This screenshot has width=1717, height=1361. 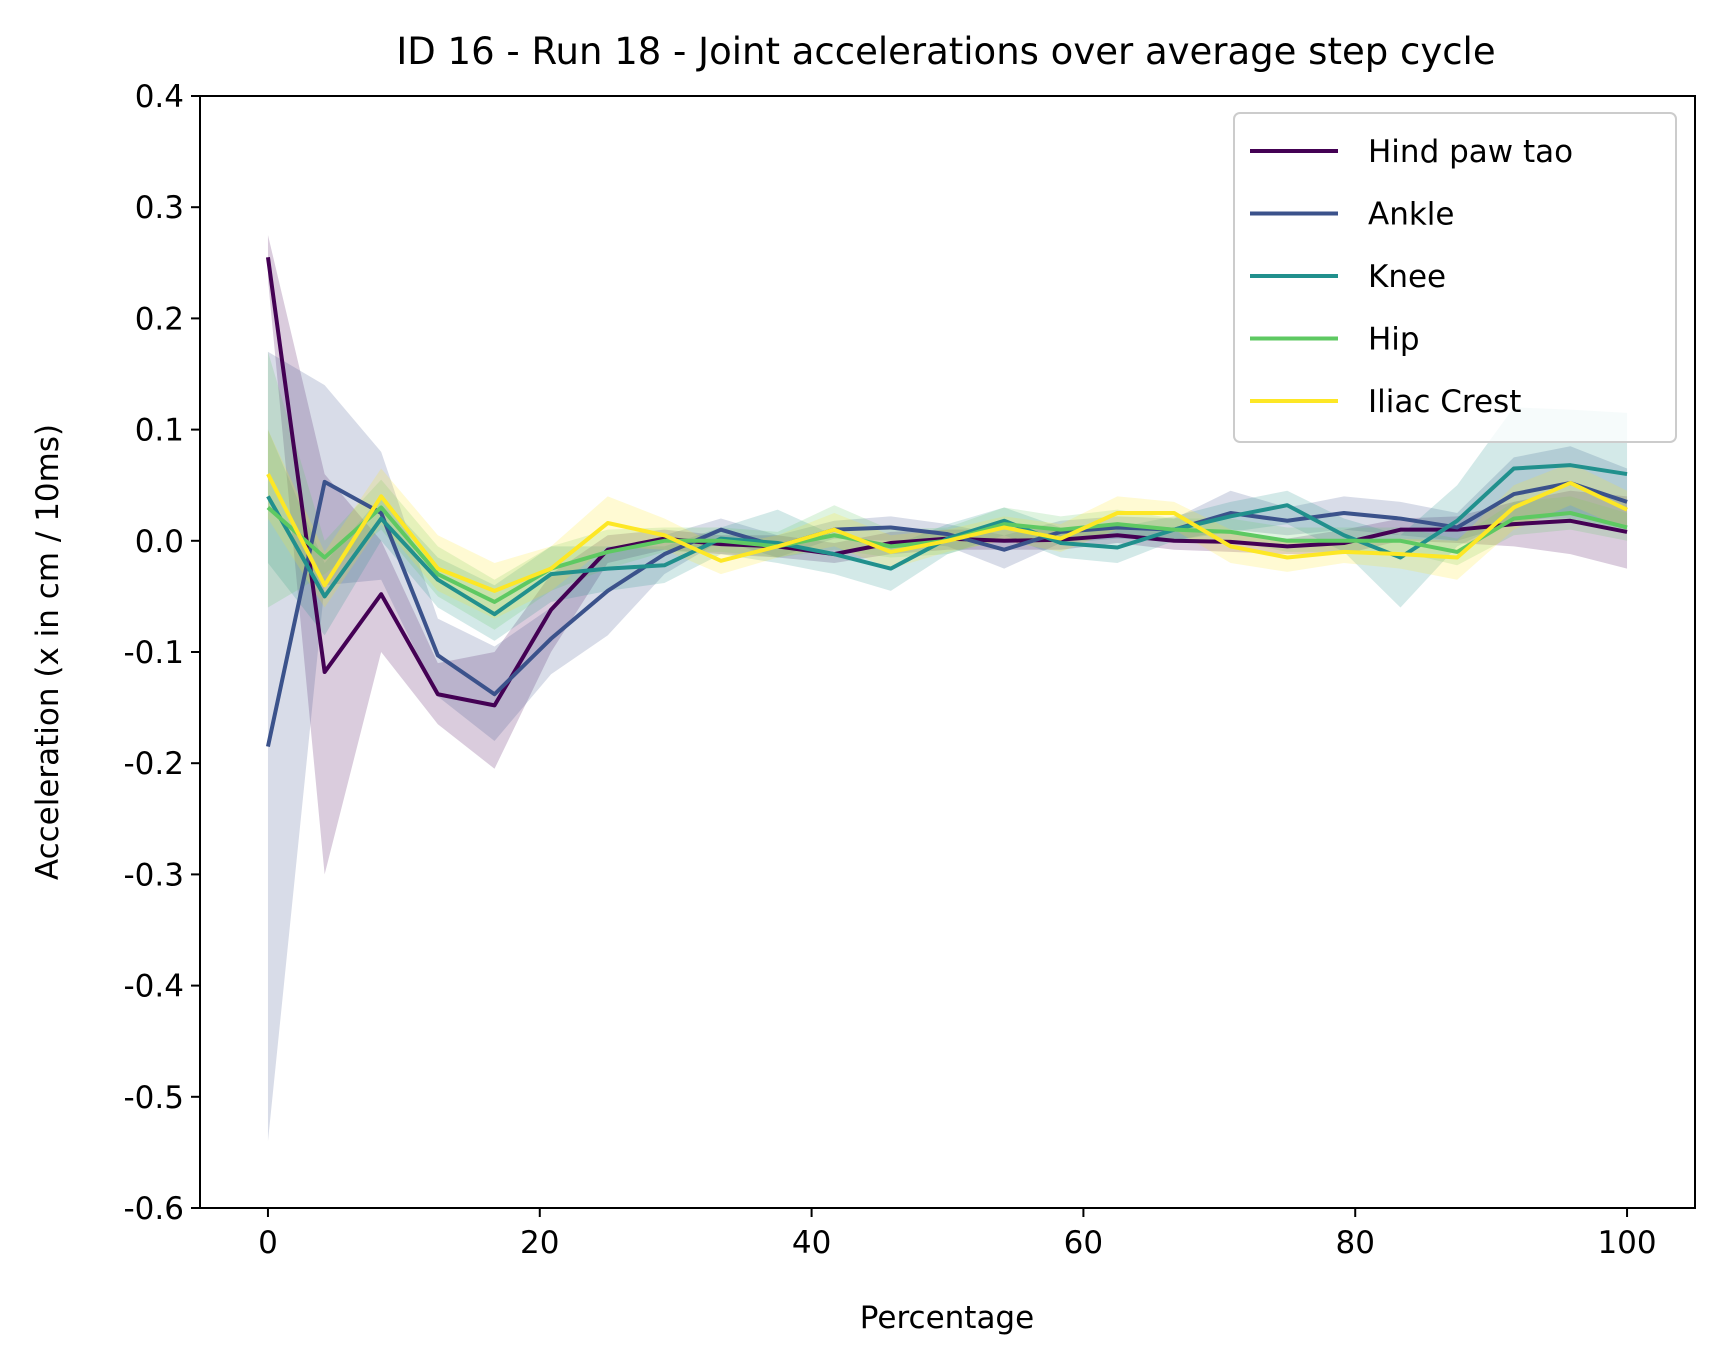 What do you see at coordinates (154, 987) in the screenshot?
I see `y-tick-label: -0.4` at bounding box center [154, 987].